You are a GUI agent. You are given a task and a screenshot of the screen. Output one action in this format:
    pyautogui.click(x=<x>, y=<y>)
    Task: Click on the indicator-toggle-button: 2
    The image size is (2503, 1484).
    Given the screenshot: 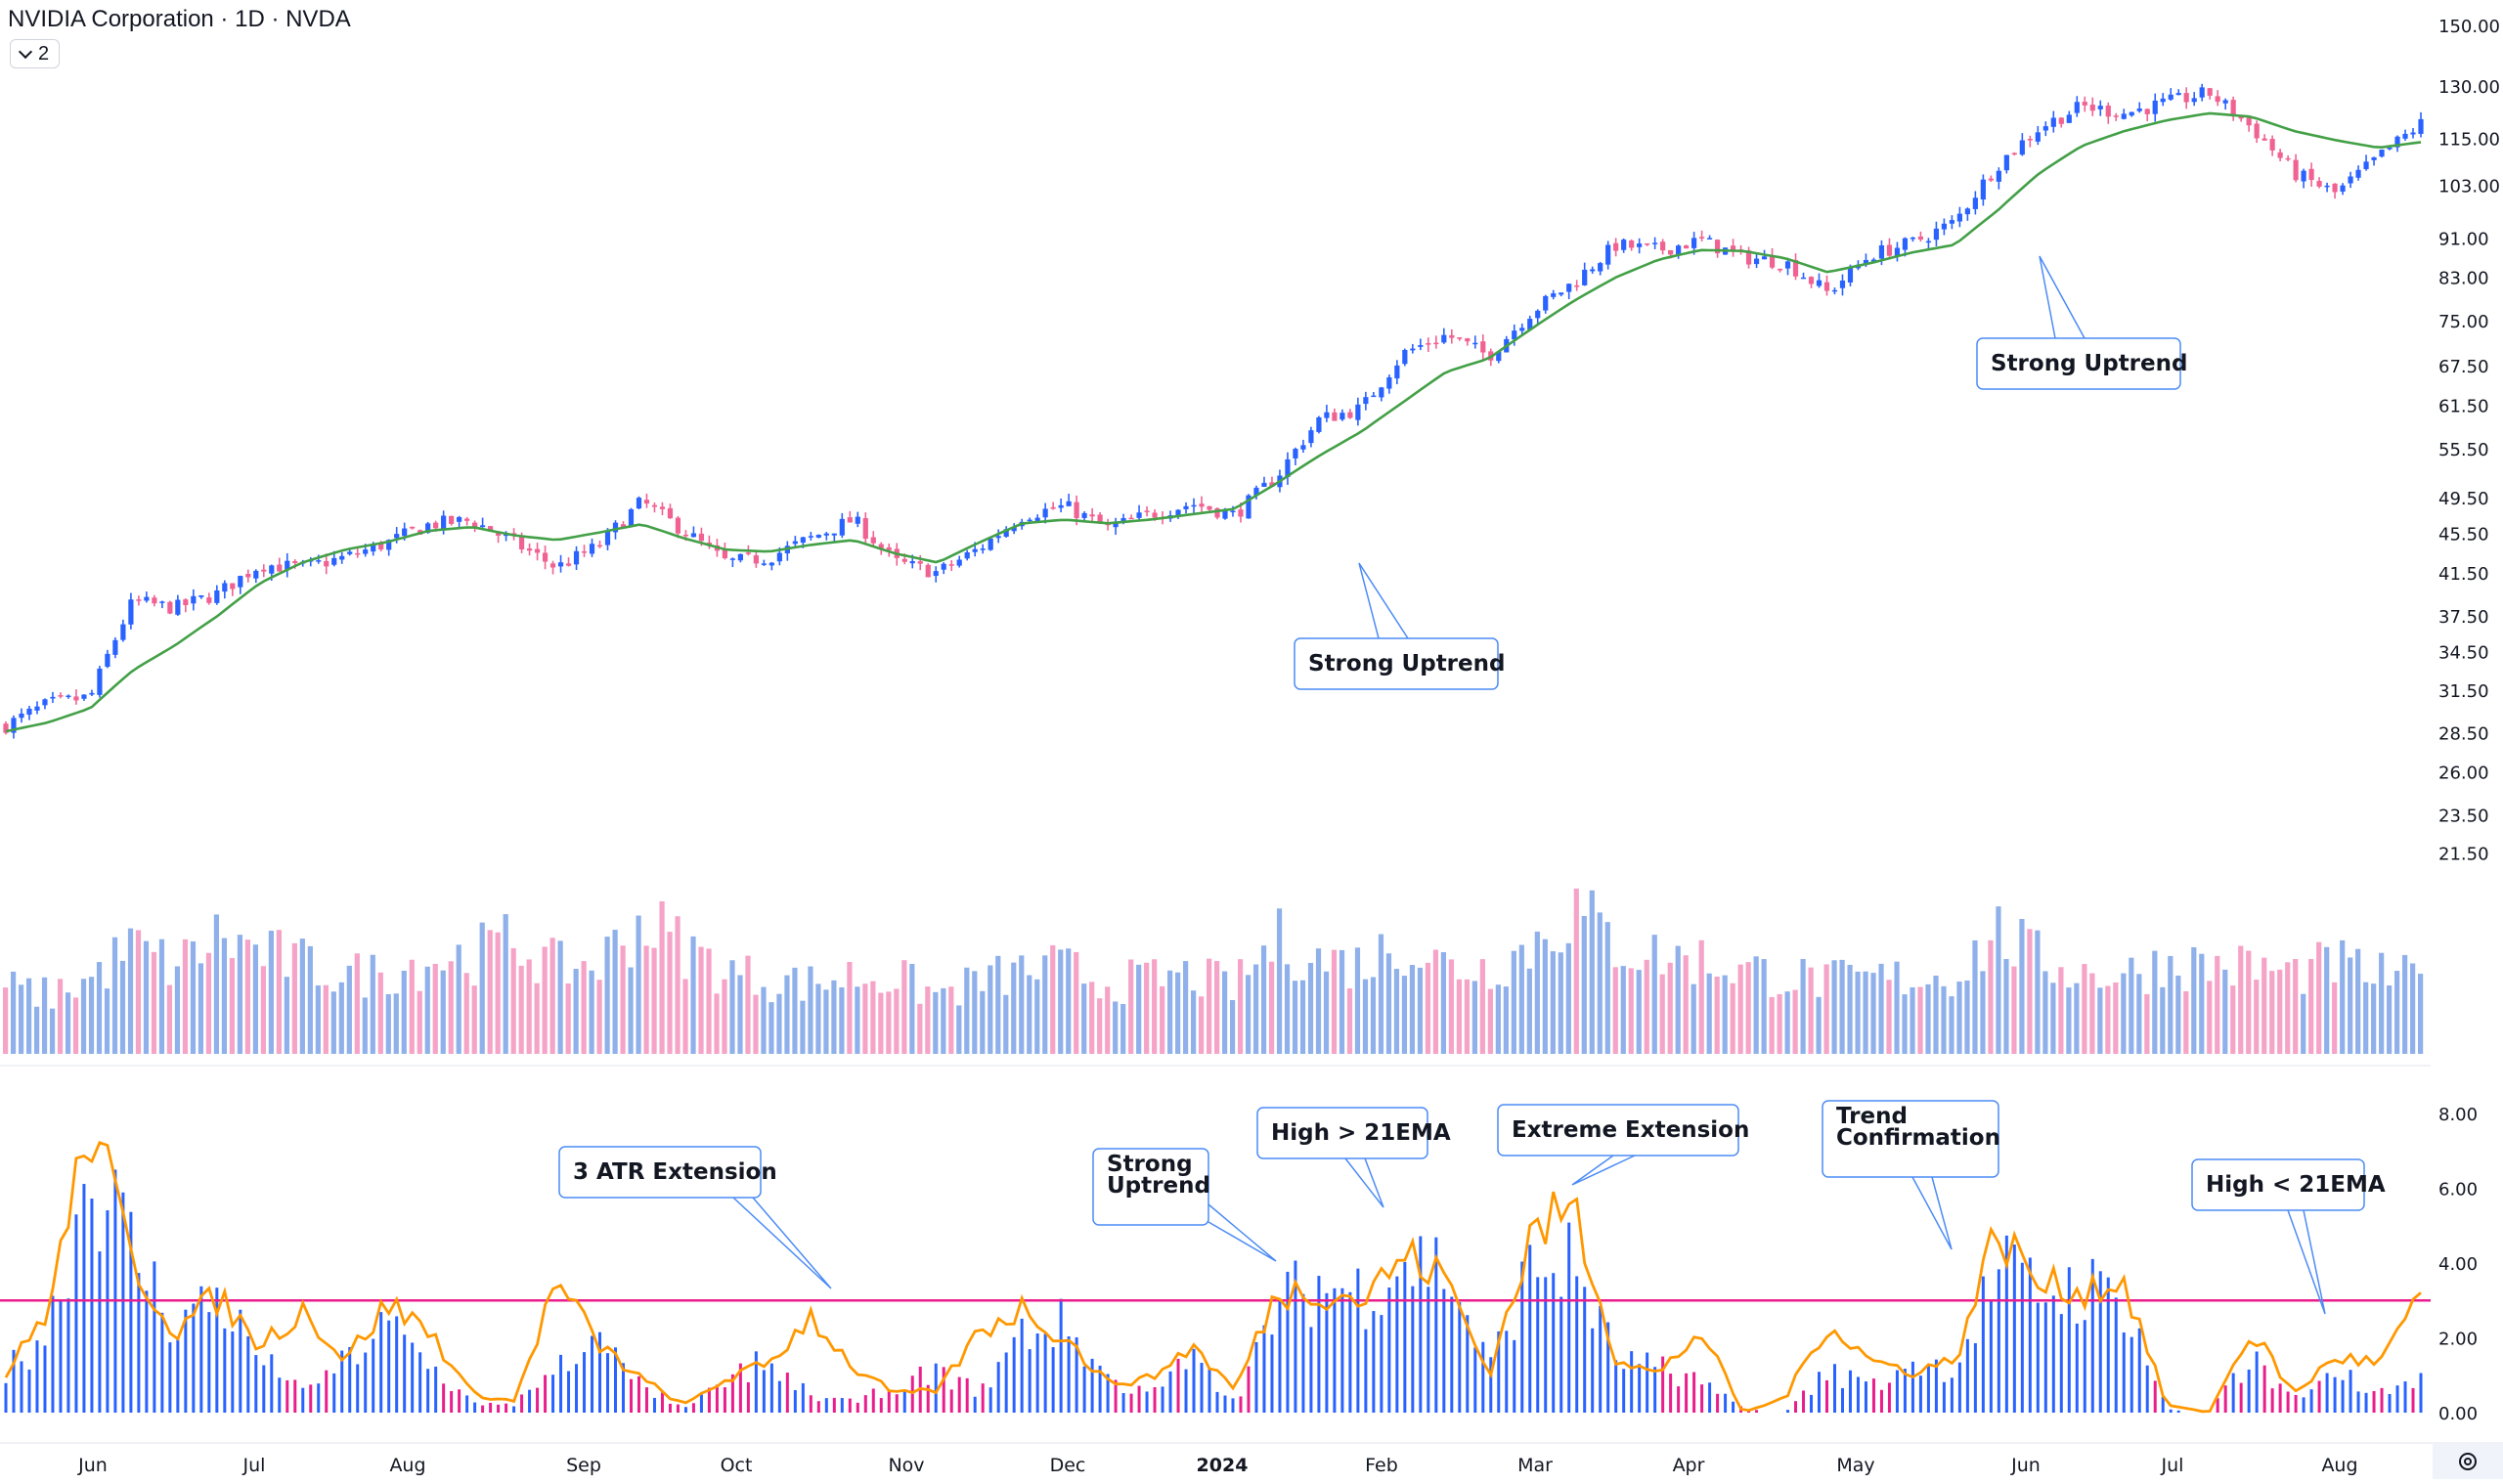 What is the action you would take?
    pyautogui.click(x=35, y=53)
    